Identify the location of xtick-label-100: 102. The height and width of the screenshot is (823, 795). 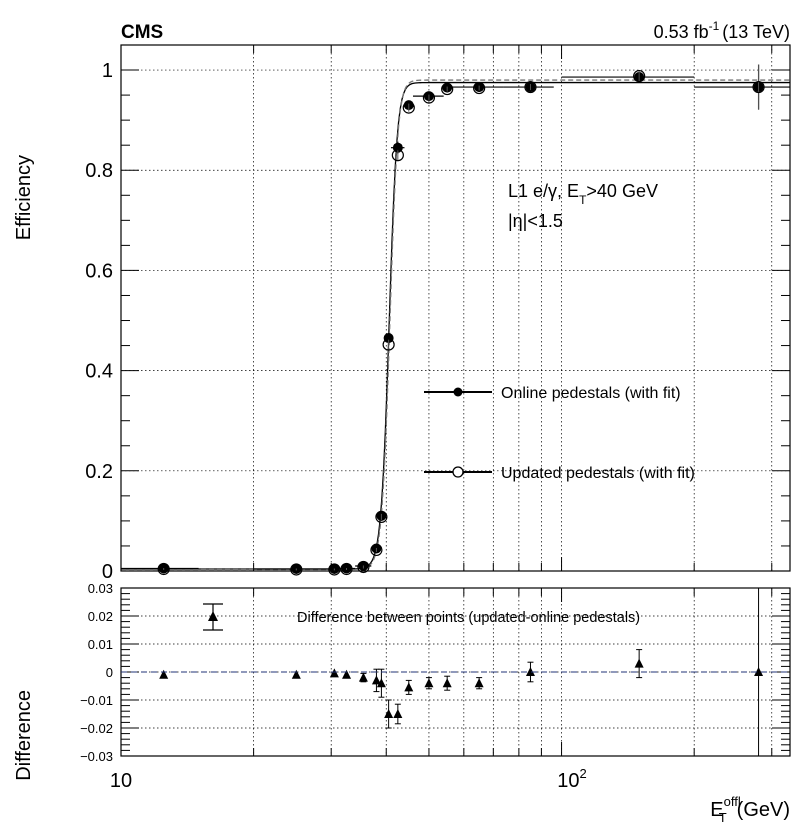
(571, 779).